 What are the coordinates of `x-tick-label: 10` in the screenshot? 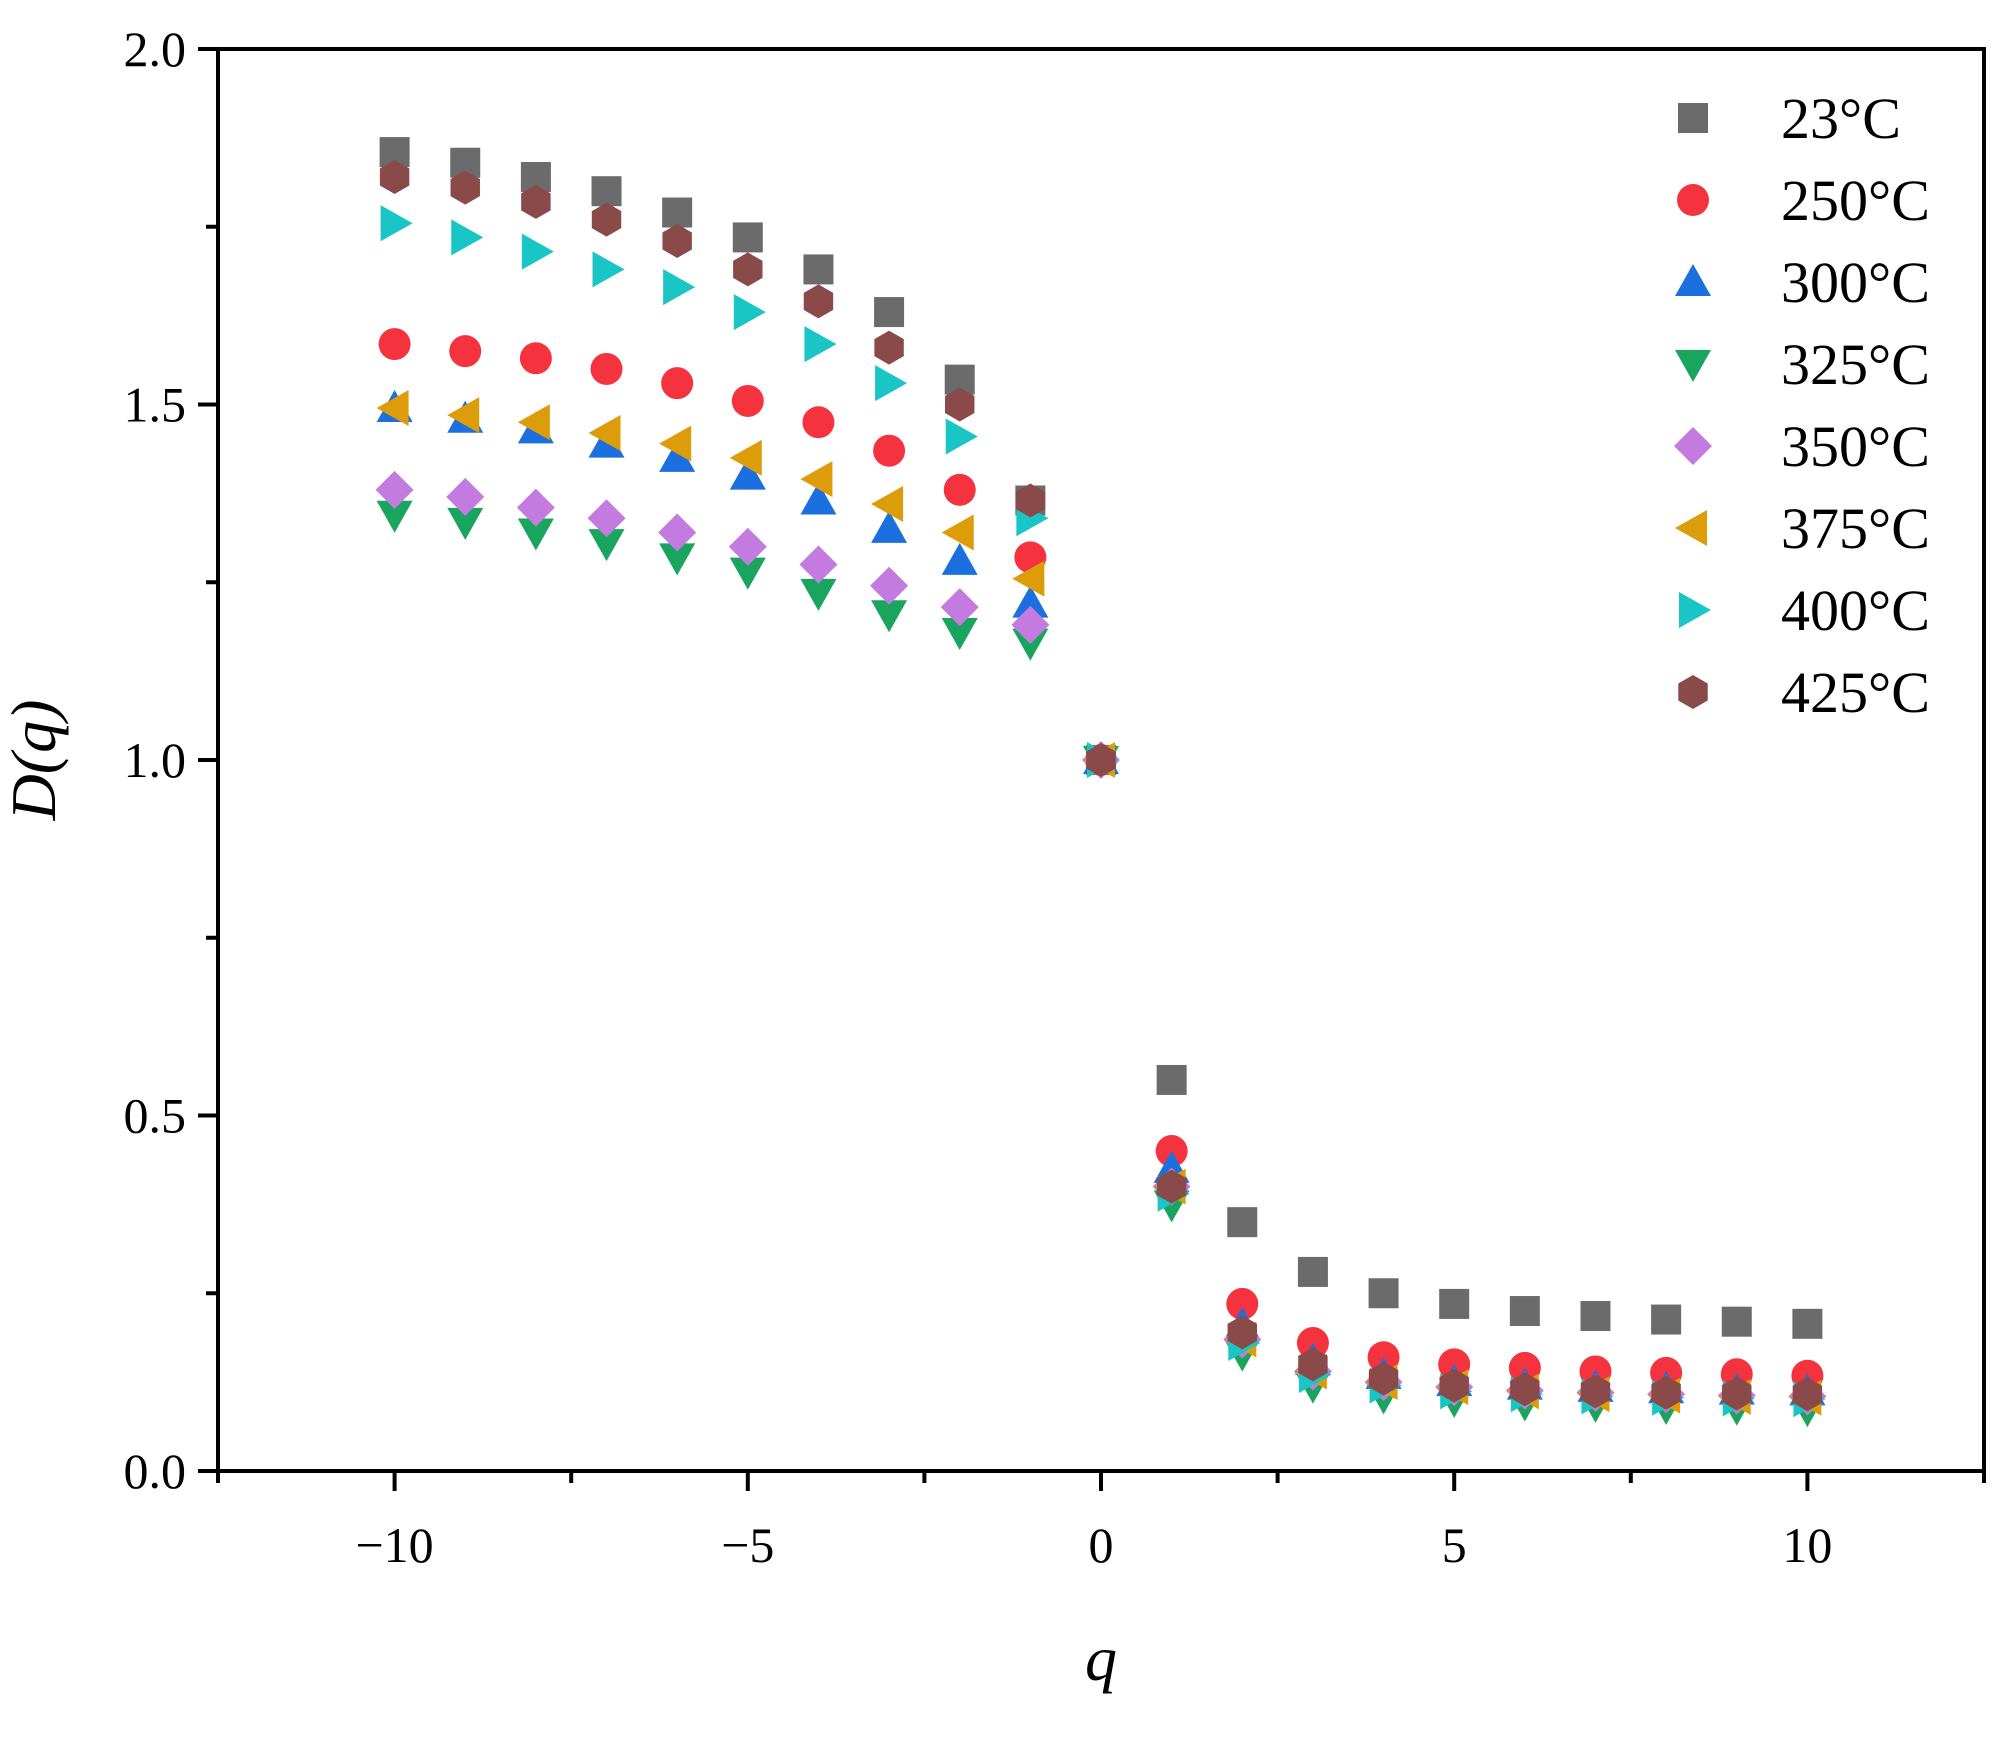 It's located at (1807, 1545).